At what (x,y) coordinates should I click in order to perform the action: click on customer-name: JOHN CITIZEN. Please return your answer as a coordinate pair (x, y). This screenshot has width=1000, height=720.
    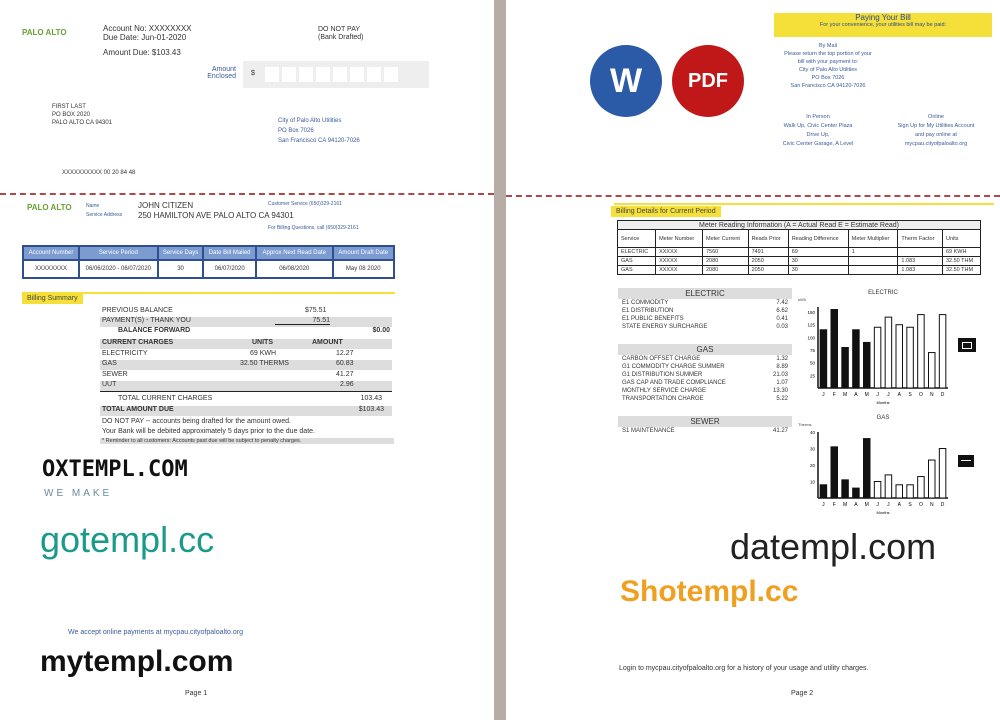
    Looking at the image, I should click on (166, 205).